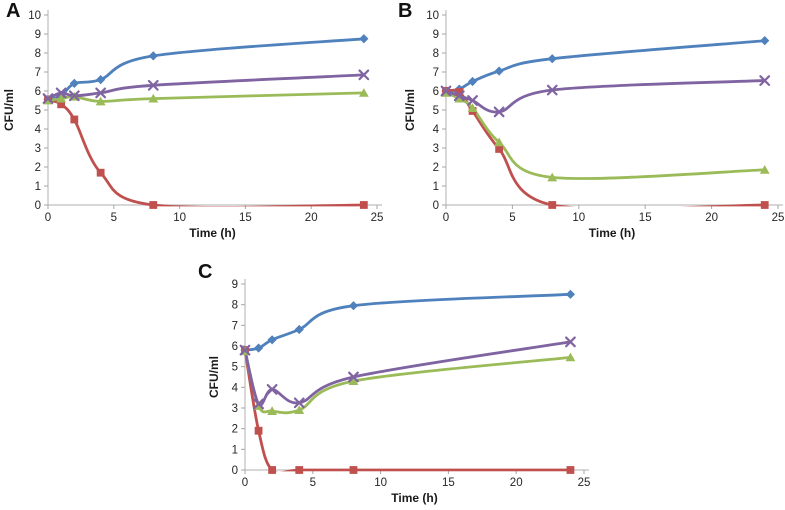 The height and width of the screenshot is (510, 785). What do you see at coordinates (245, 218) in the screenshot?
I see `x-tick-label: 15` at bounding box center [245, 218].